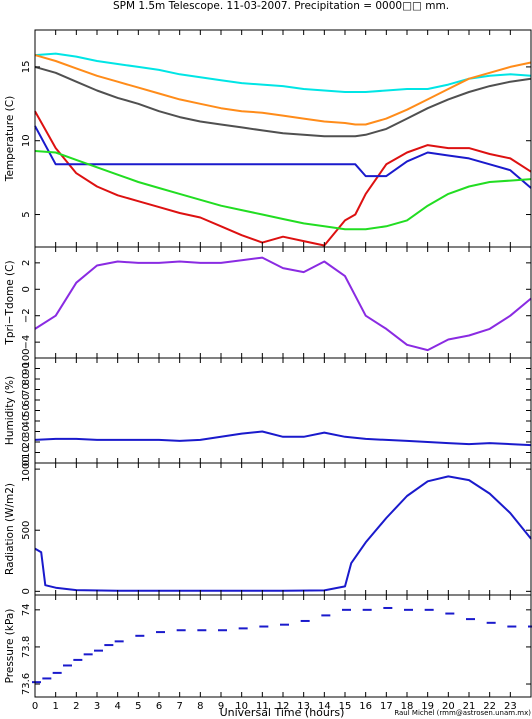 This screenshot has height=719, width=532. What do you see at coordinates (241, 706) in the screenshot?
I see `x-tick-label: 10` at bounding box center [241, 706].